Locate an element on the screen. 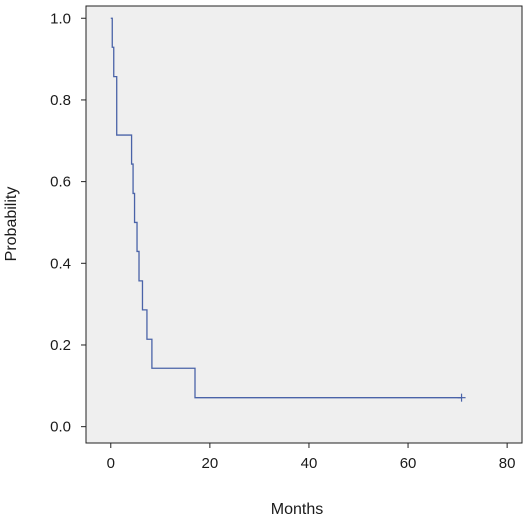  y-tick-label: 0.0 is located at coordinates (60, 427).